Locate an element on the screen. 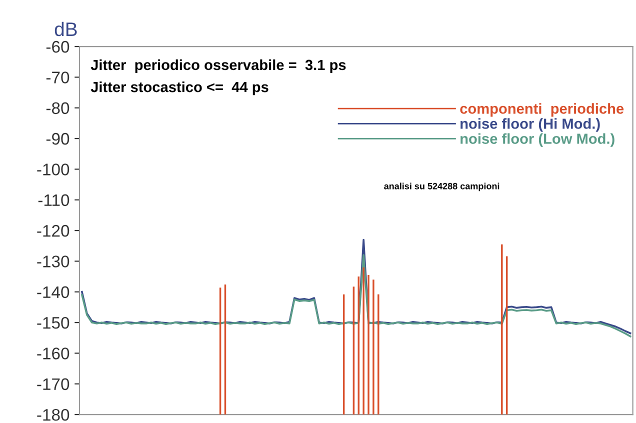  y-tick-label: -110 is located at coordinates (54, 200).